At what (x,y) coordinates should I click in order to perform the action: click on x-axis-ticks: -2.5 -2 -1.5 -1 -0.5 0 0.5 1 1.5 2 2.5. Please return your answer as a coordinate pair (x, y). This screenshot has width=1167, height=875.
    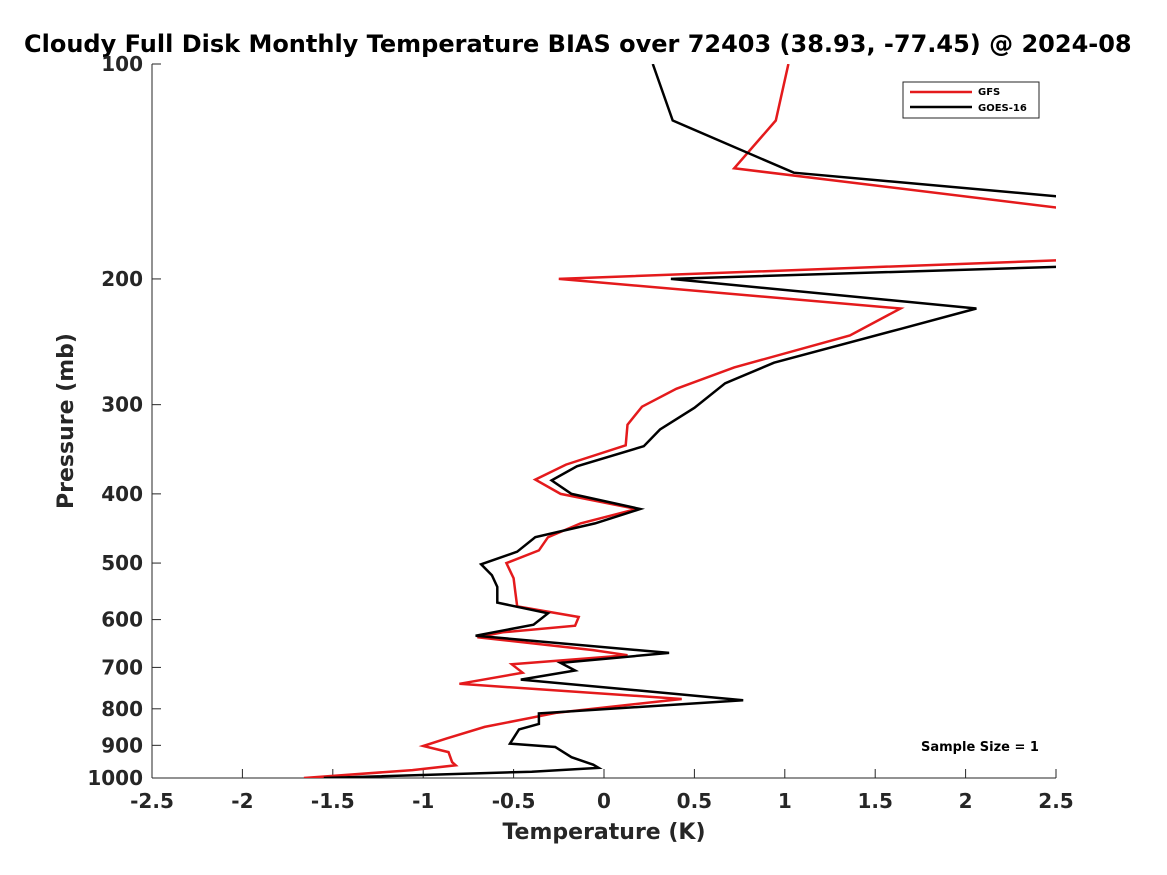
    Looking at the image, I should click on (602, 791).